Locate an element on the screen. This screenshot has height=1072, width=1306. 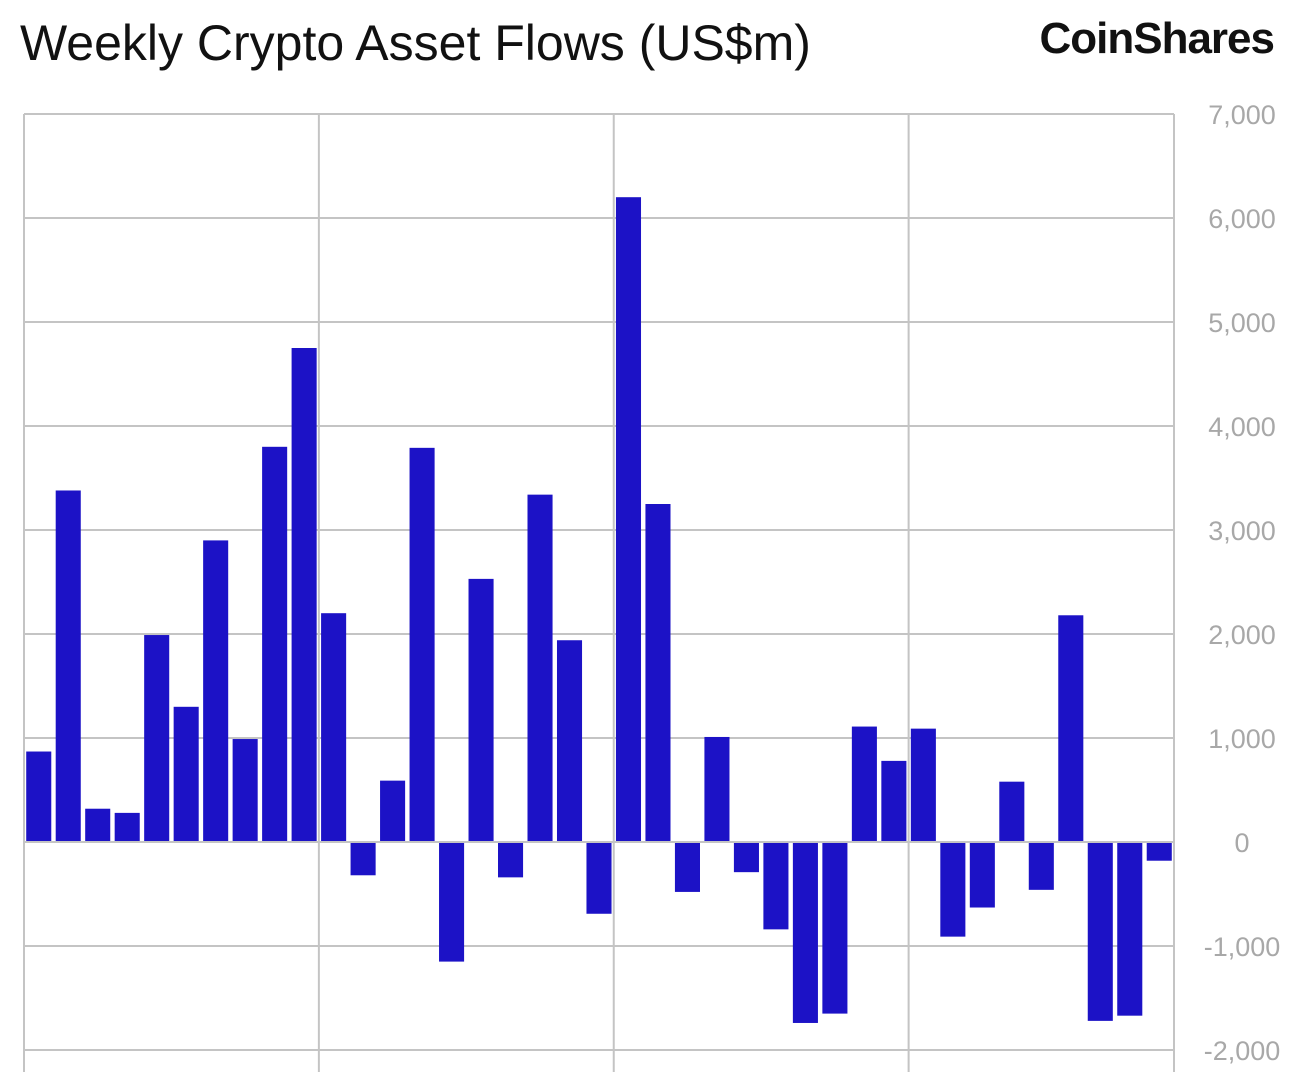
y-tick-label: 1,000 is located at coordinates (1242, 739).